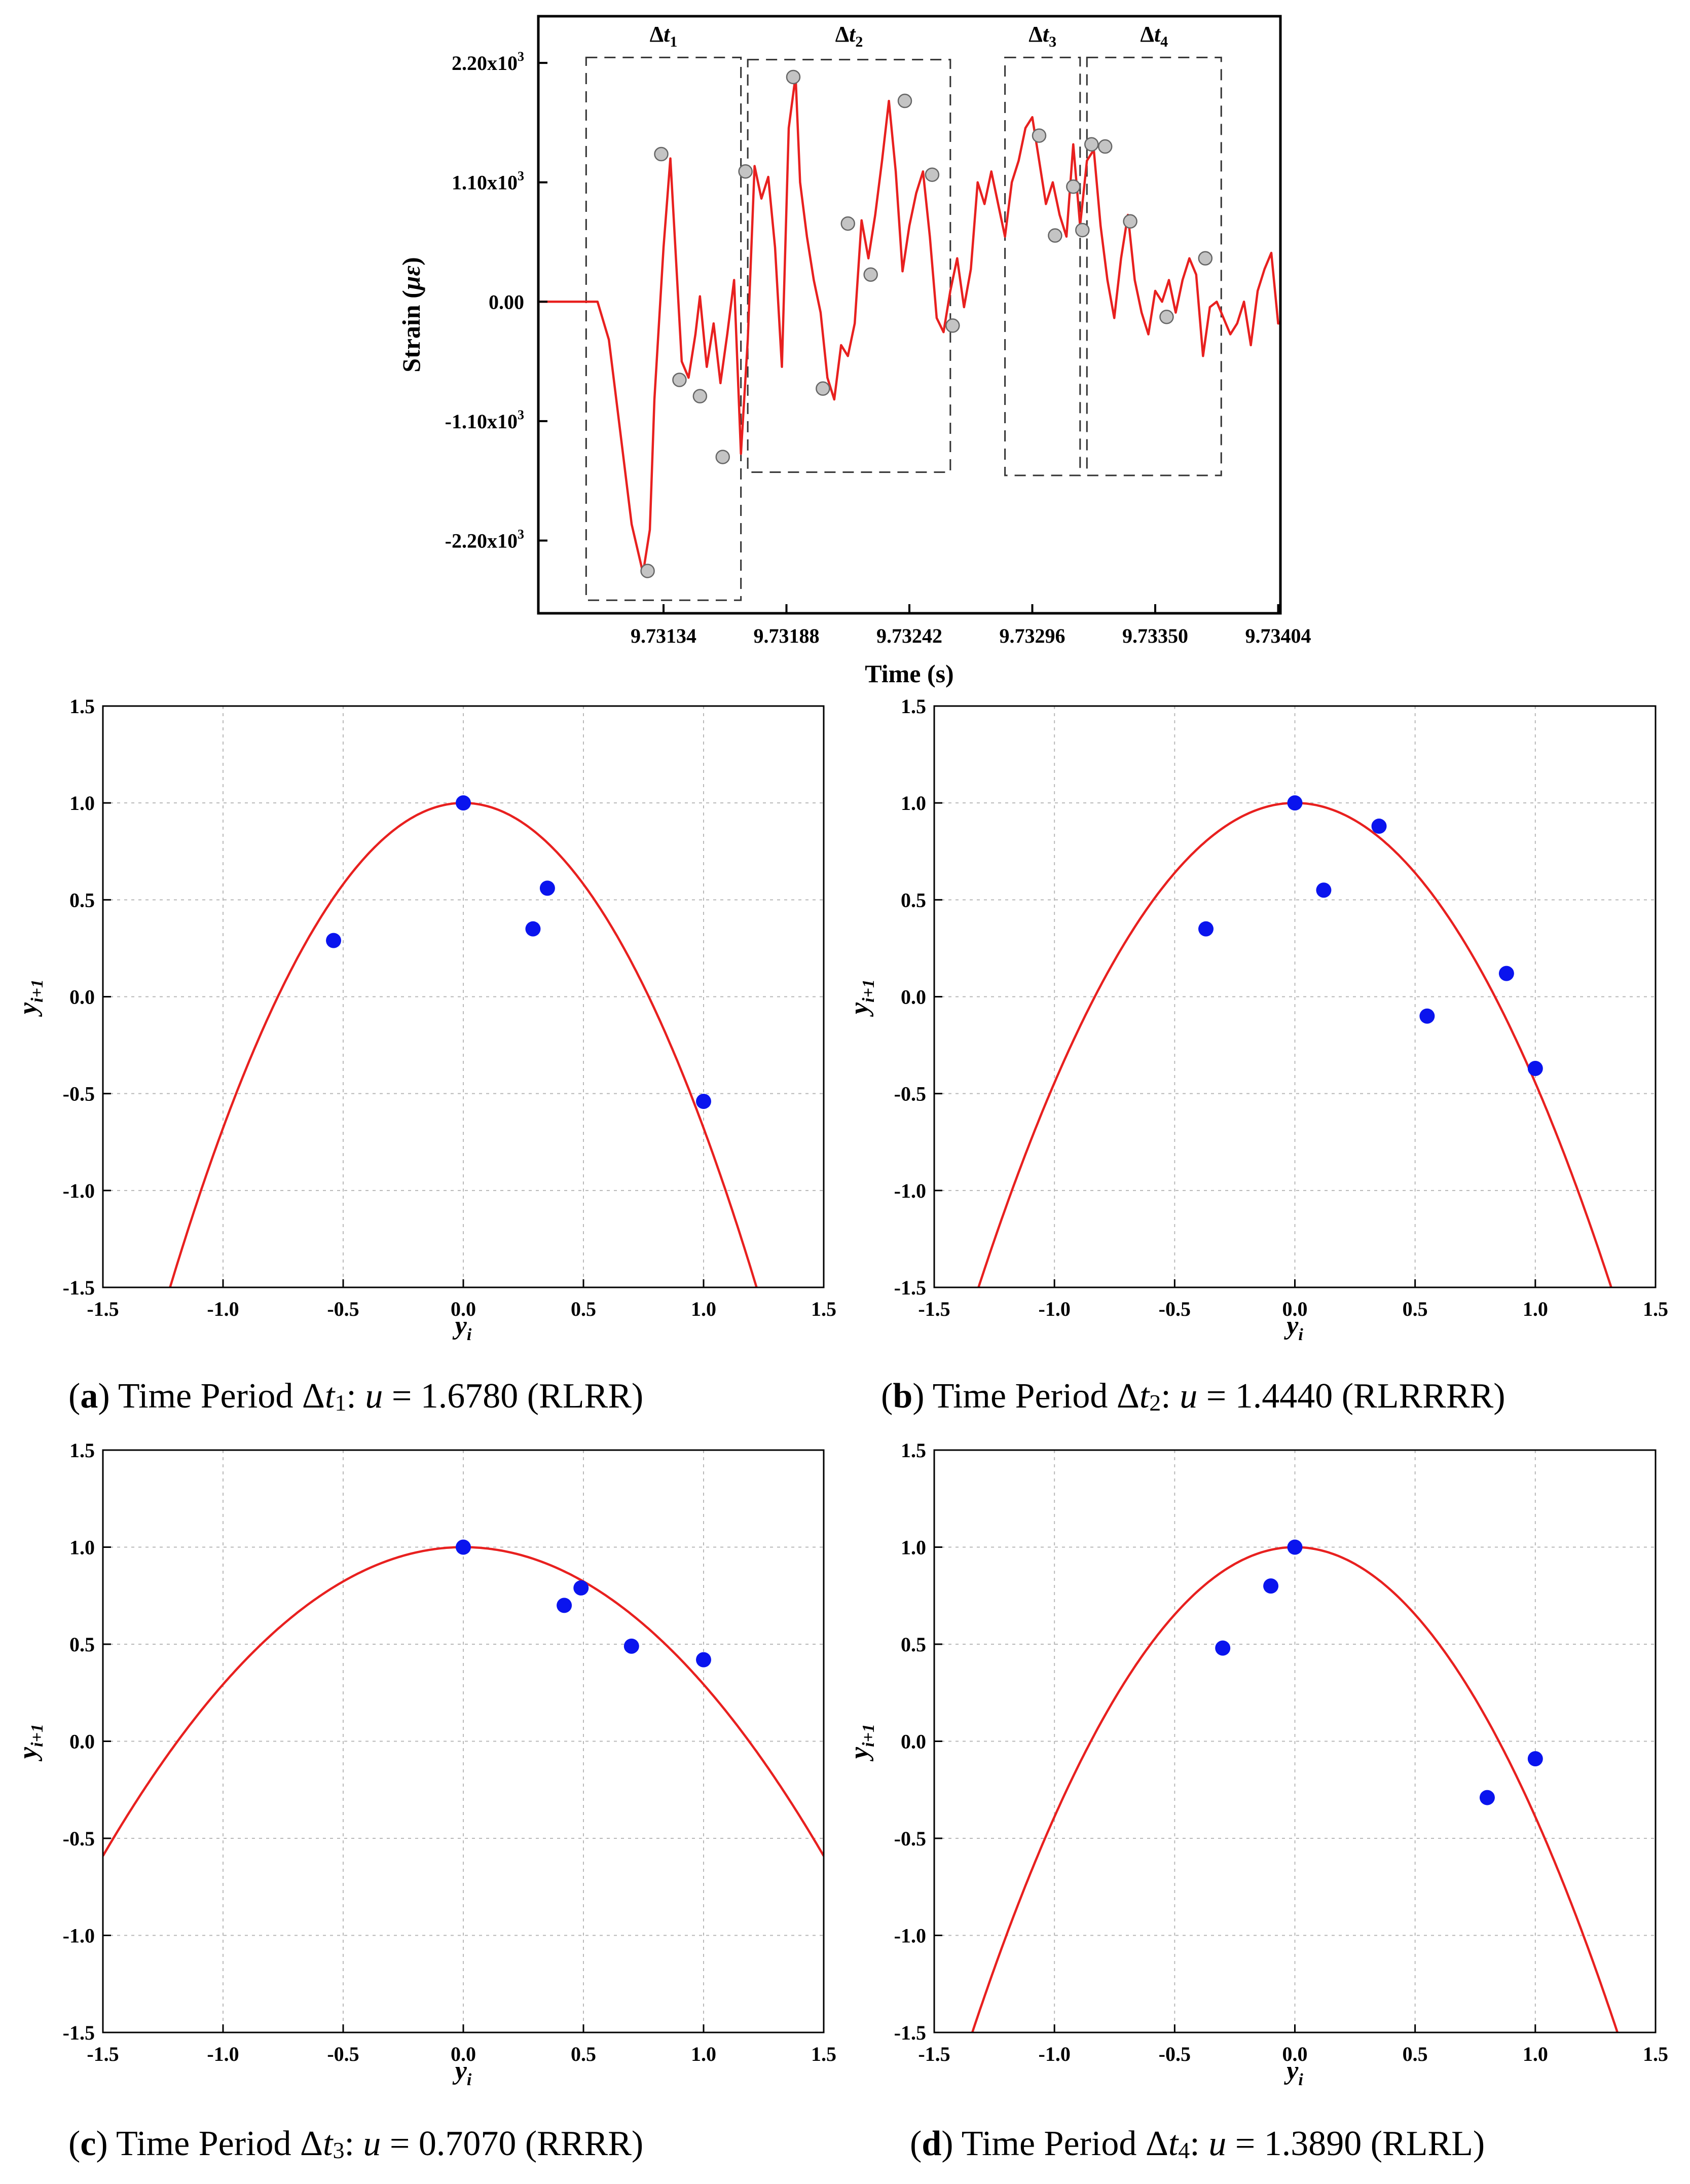 The width and height of the screenshot is (1690, 2184). What do you see at coordinates (1184, 2150) in the screenshot?
I see `caption-d-sub: 4` at bounding box center [1184, 2150].